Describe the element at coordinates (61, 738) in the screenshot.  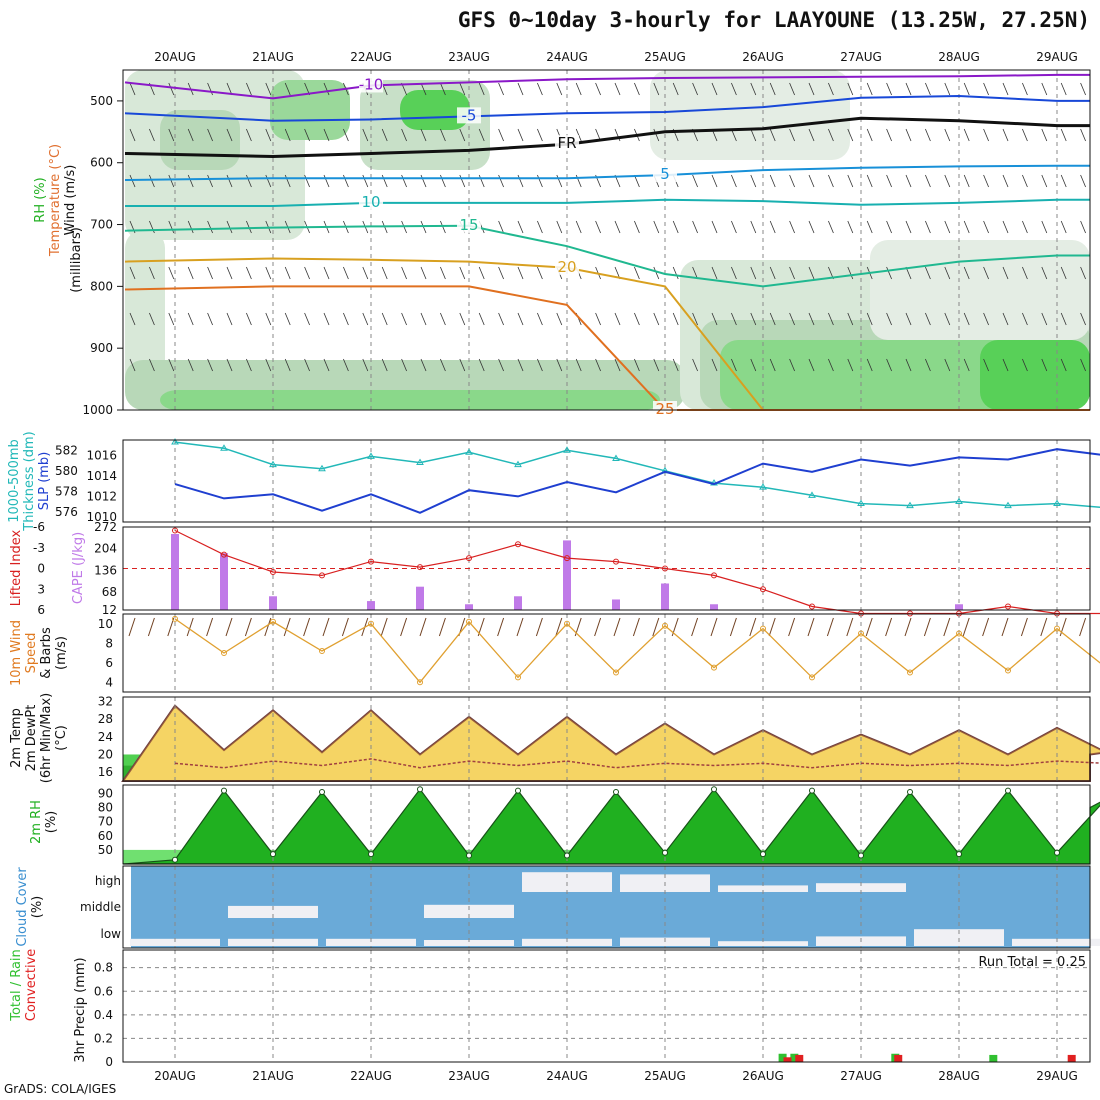
I see `temp-axis-label: (°C)` at that location.